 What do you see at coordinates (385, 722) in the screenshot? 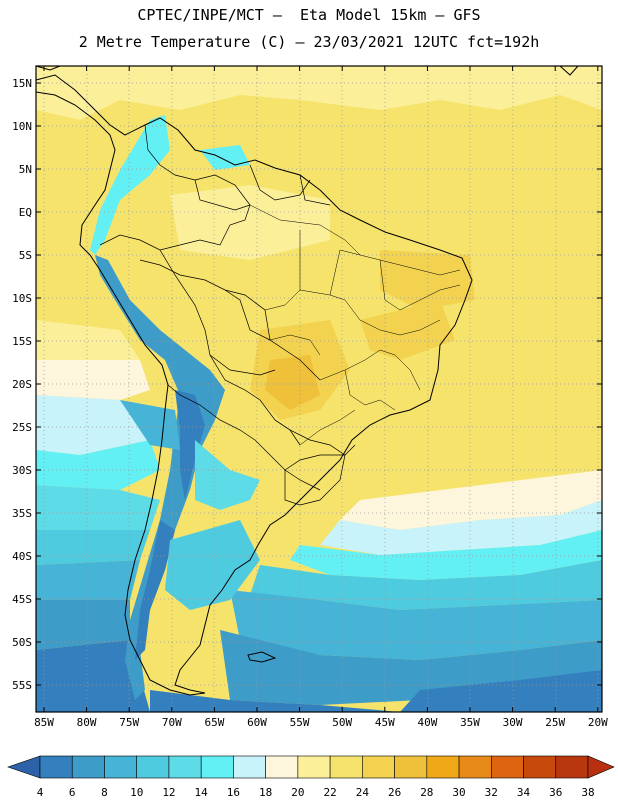
I see `longitude-label: 45W` at bounding box center [385, 722].